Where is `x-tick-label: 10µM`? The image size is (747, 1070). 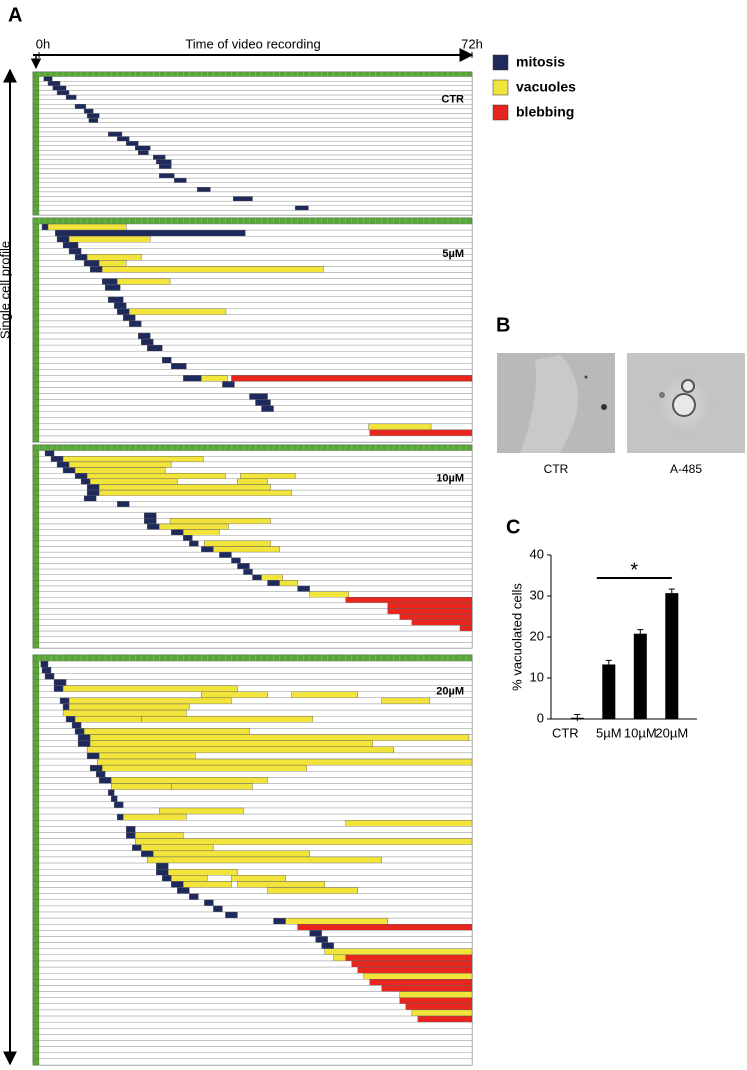 x-tick-label: 10µM is located at coordinates (640, 732).